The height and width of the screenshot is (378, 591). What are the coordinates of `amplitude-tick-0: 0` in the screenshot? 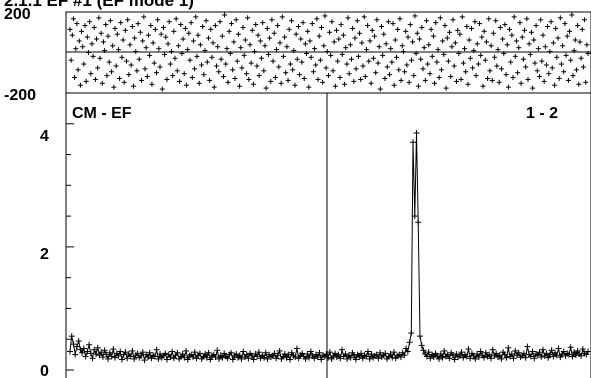 It's located at (44, 370).